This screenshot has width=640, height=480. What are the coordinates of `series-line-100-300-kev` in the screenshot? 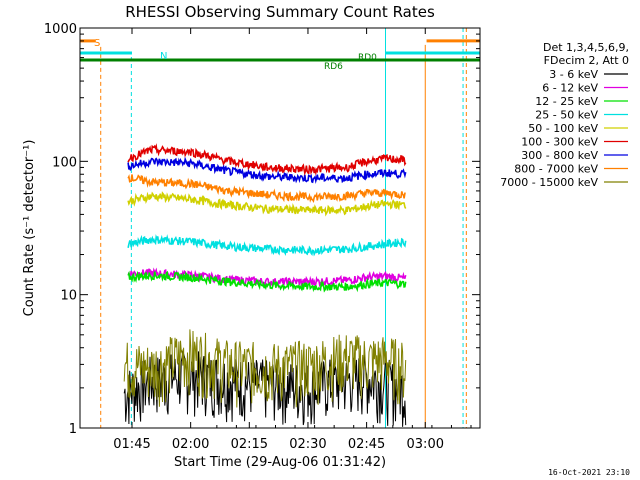 It's located at (267, 159).